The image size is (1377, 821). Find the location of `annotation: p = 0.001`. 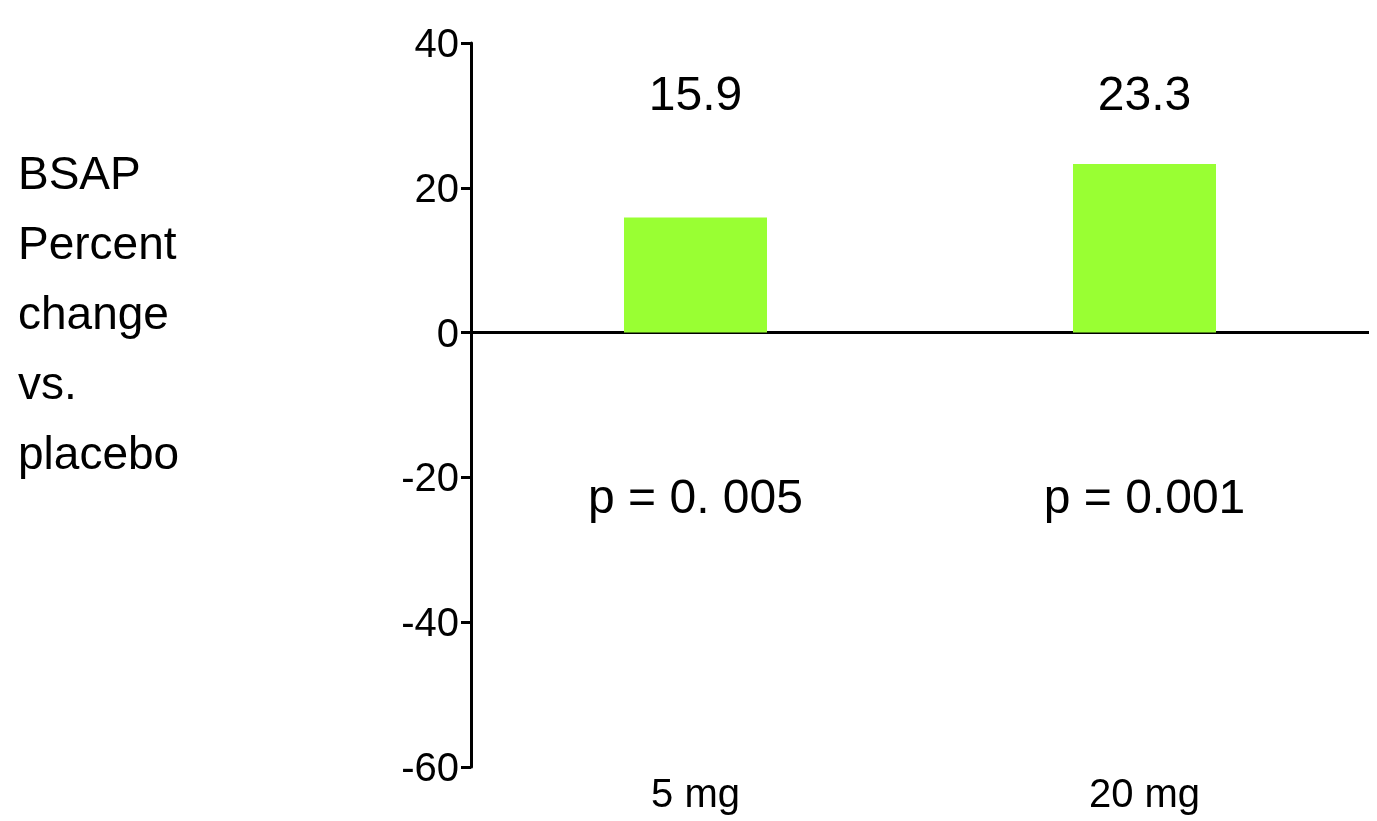

annotation: p = 0.001 is located at coordinates (1144, 496).